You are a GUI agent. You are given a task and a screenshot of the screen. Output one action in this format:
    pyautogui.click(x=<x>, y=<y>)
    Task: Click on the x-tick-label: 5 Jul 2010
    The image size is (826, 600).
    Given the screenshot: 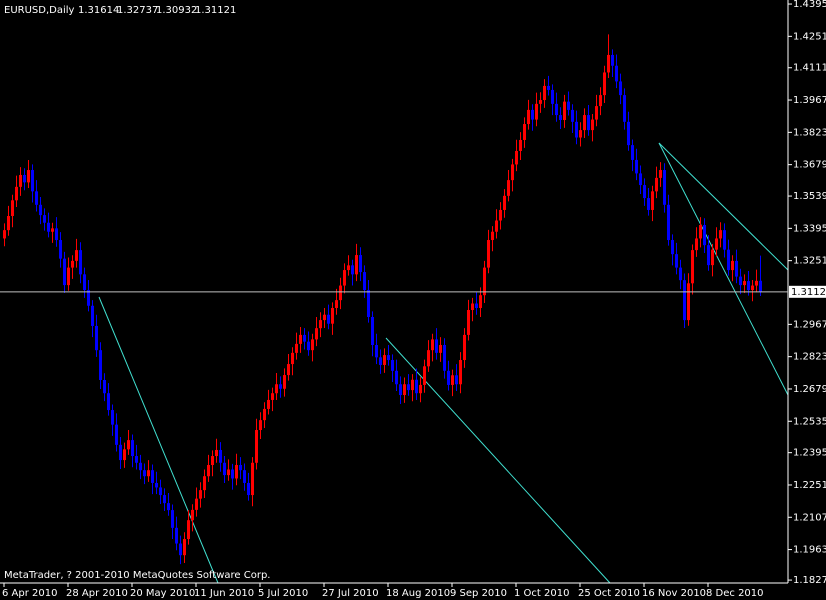 What is the action you would take?
    pyautogui.click(x=283, y=593)
    